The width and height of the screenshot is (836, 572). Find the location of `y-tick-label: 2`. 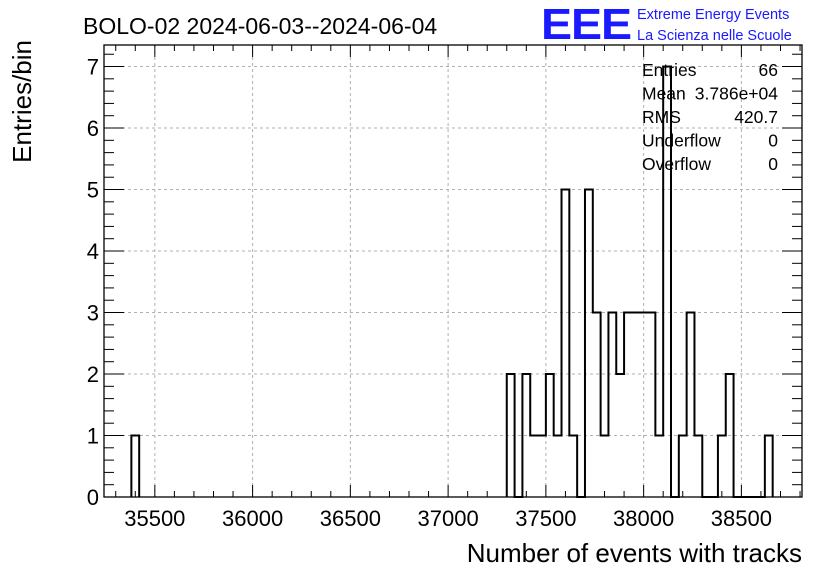

y-tick-label: 2 is located at coordinates (93, 374).